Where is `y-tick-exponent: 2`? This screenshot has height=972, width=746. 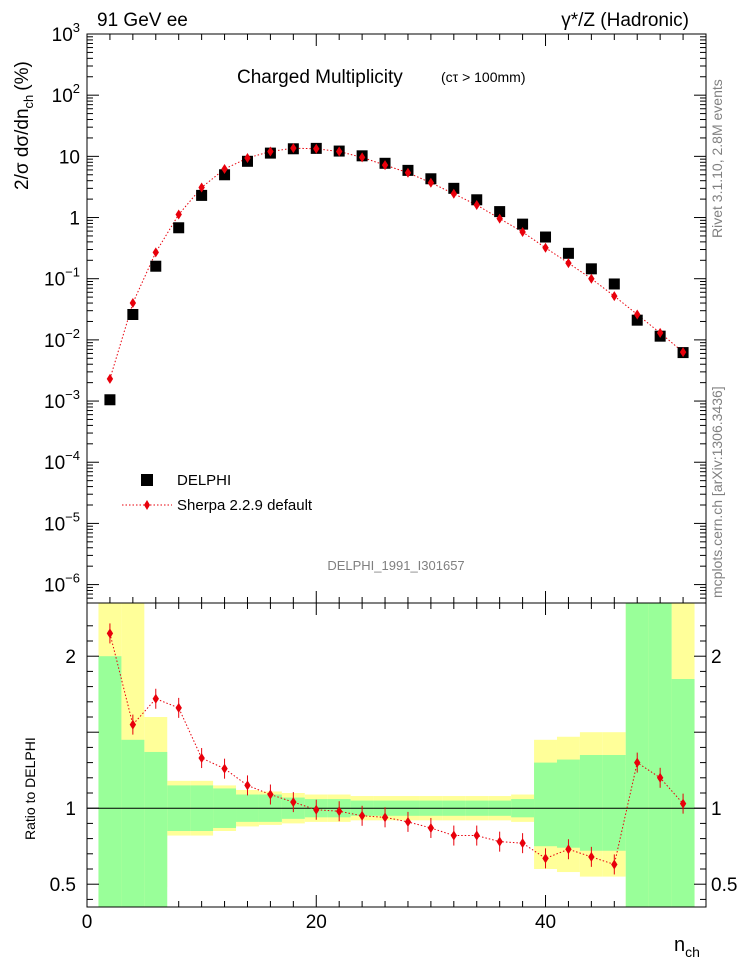
y-tick-exponent: 2 is located at coordinates (76, 88).